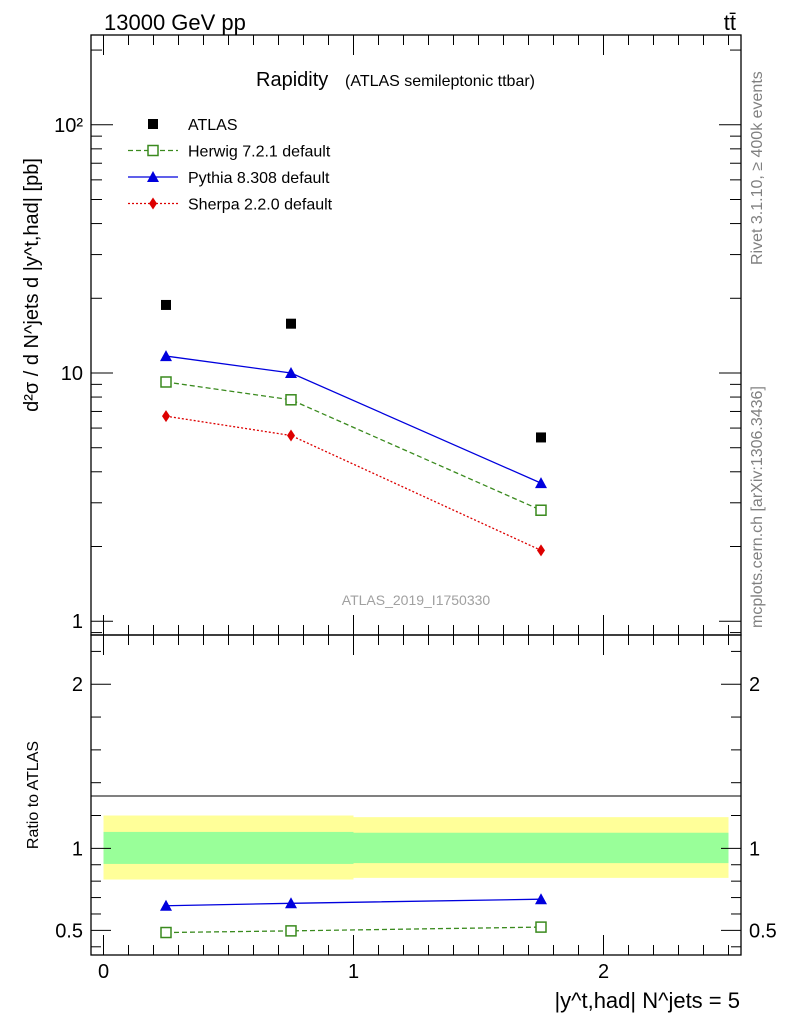 The height and width of the screenshot is (1024, 786). I want to click on main-y-axis-label: d²σ / d N^jets d |y^t,had| [pb], so click(32, 285).